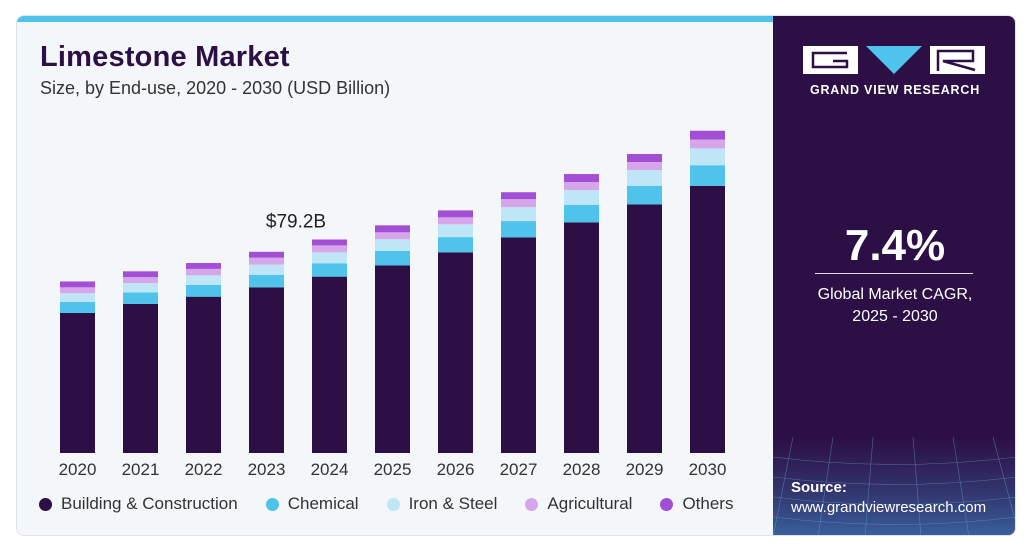 This screenshot has width=1027, height=550. Describe the element at coordinates (895, 294) in the screenshot. I see `cagr-label-line1: Global Market CAGR,` at that location.